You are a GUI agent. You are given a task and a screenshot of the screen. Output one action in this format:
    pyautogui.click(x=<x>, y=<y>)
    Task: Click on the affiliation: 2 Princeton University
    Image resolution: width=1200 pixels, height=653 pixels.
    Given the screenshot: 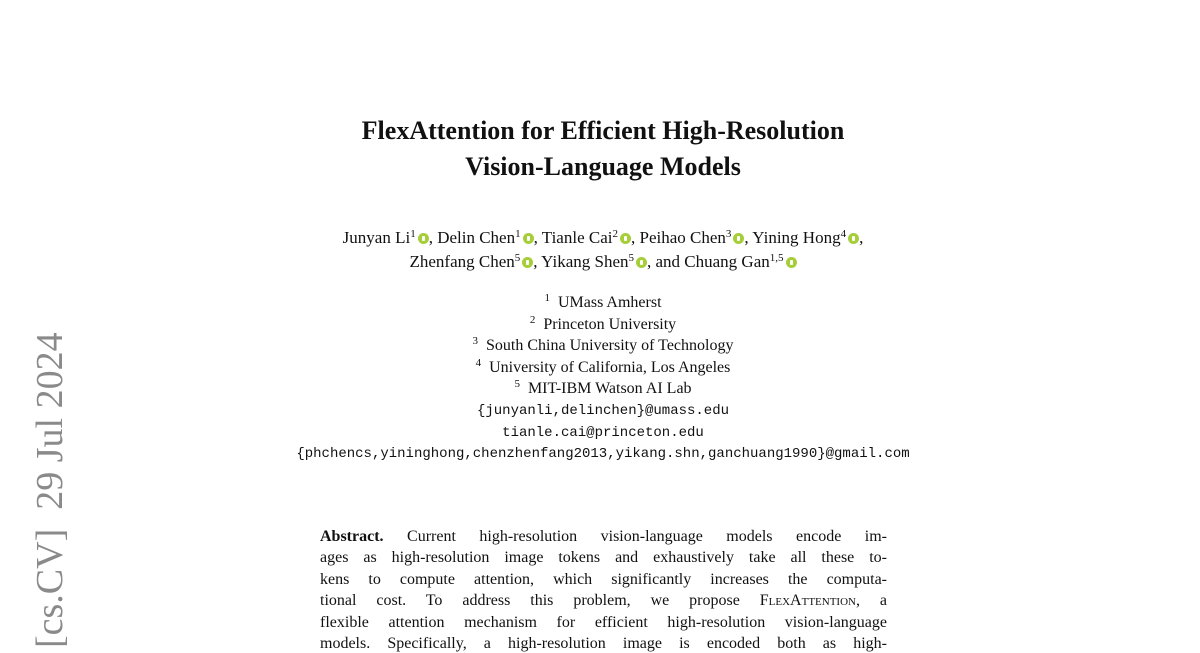 What is the action you would take?
    pyautogui.click(x=600, y=323)
    